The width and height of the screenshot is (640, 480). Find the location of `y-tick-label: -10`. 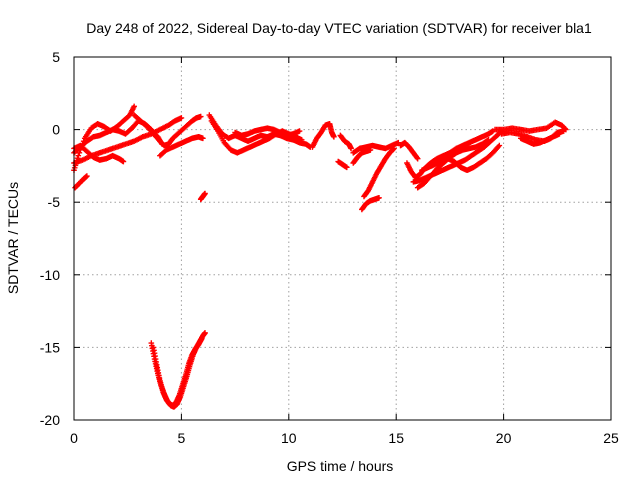

y-tick-label: -10 is located at coordinates (50, 275).